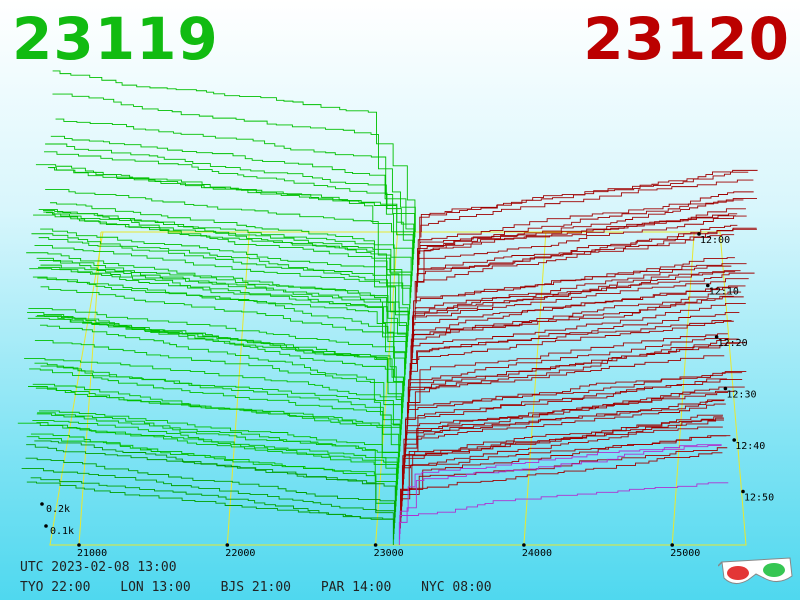  Describe the element at coordinates (756, 573) in the screenshot. I see `3d-glasses-icon` at that location.